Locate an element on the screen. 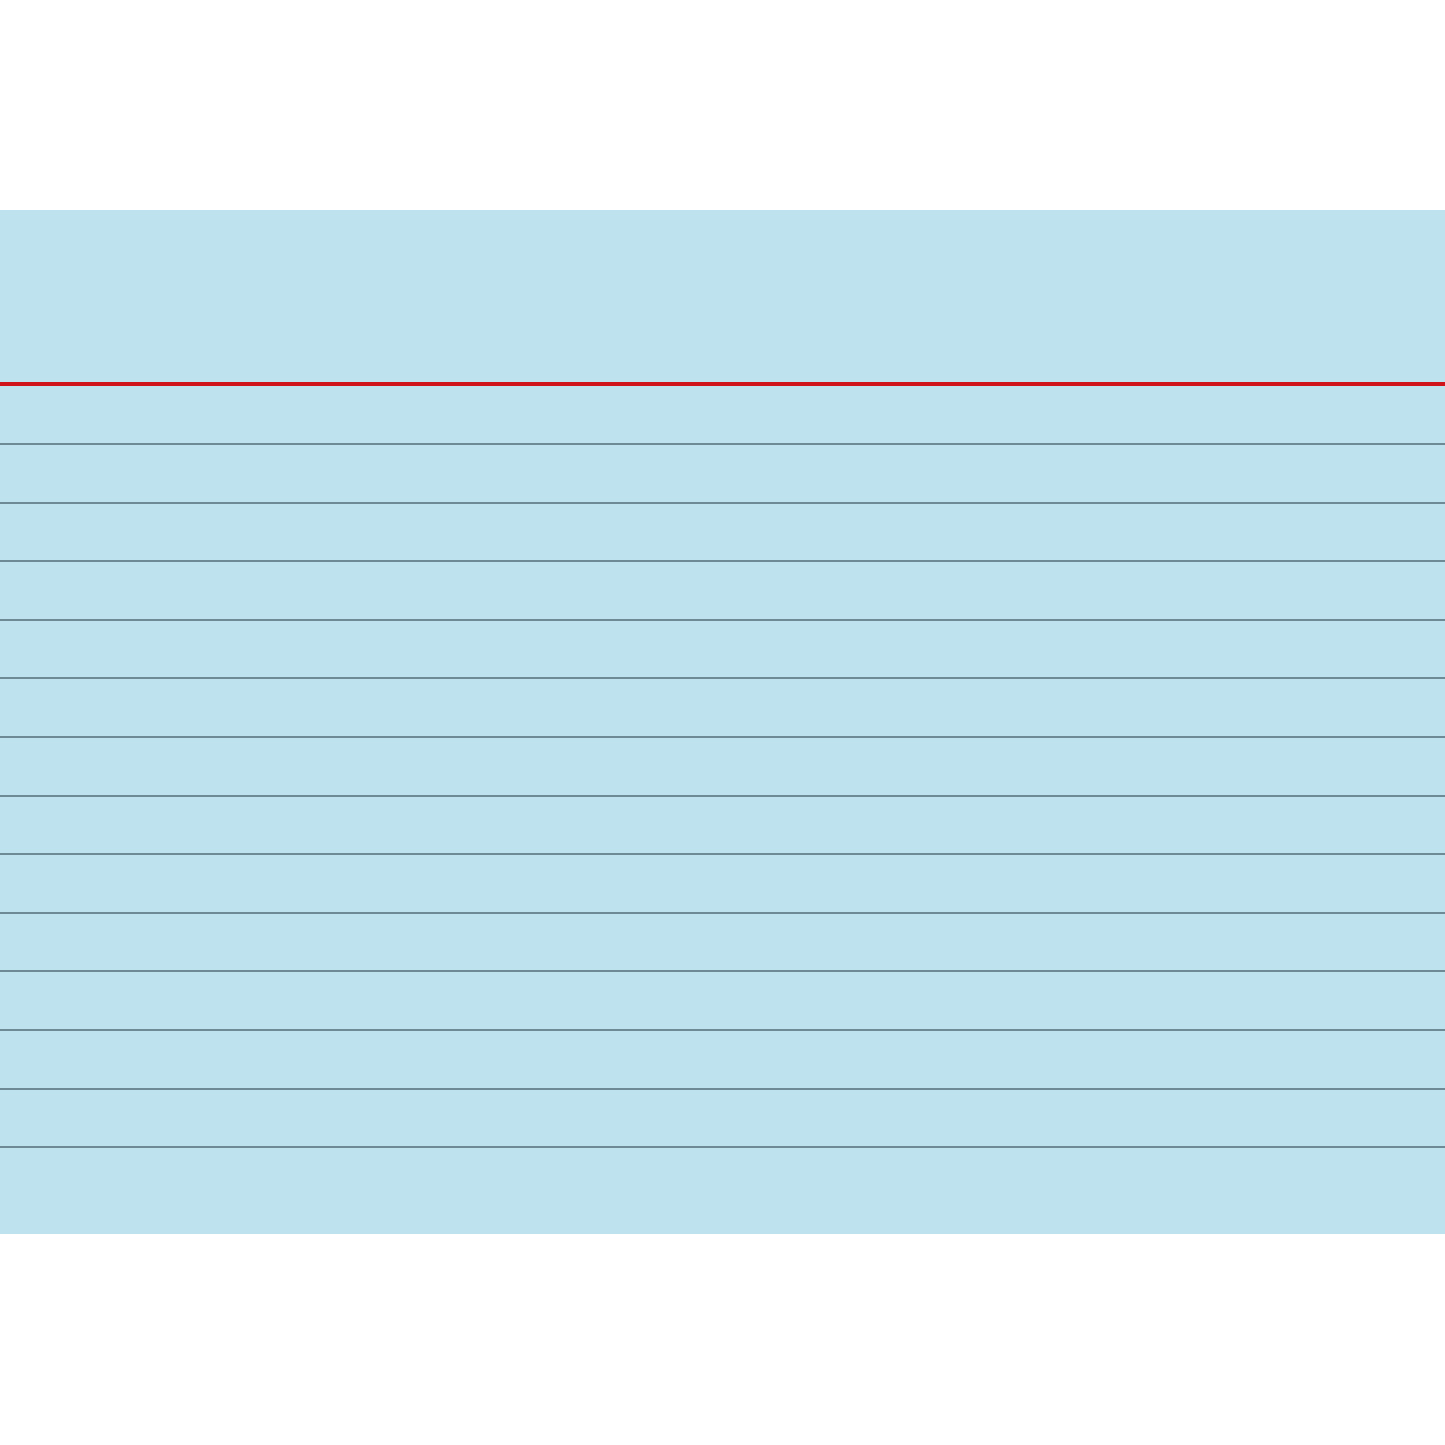 The width and height of the screenshot is (1445, 1445). header-rule-red is located at coordinates (722, 384).